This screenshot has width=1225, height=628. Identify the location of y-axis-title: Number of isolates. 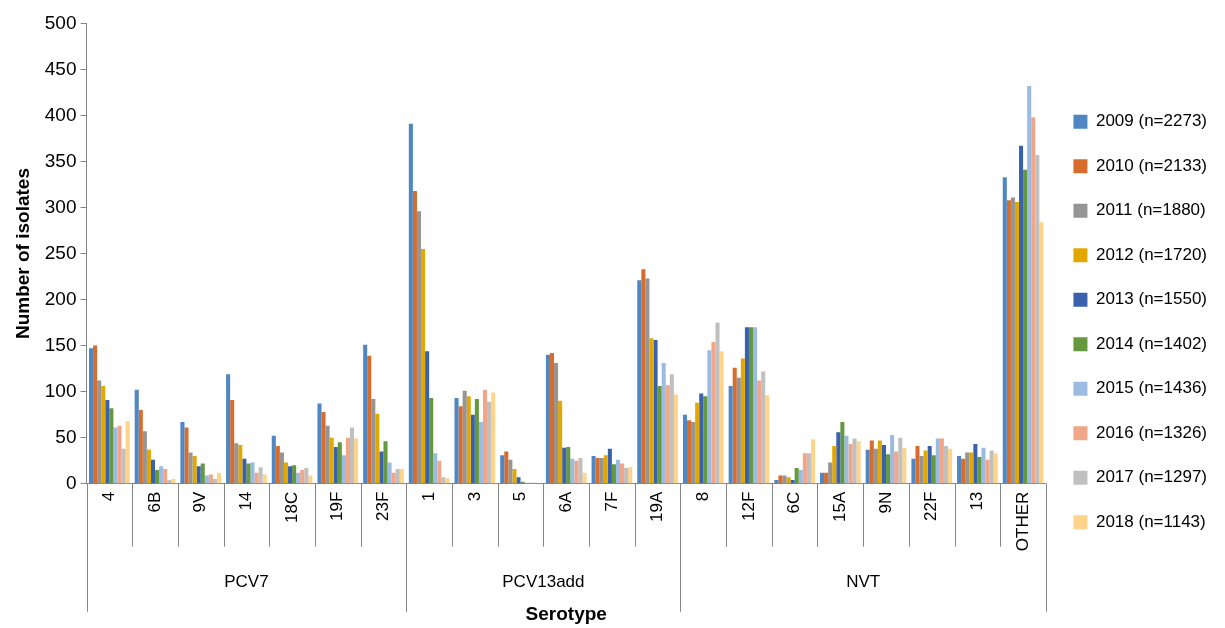
(22, 254).